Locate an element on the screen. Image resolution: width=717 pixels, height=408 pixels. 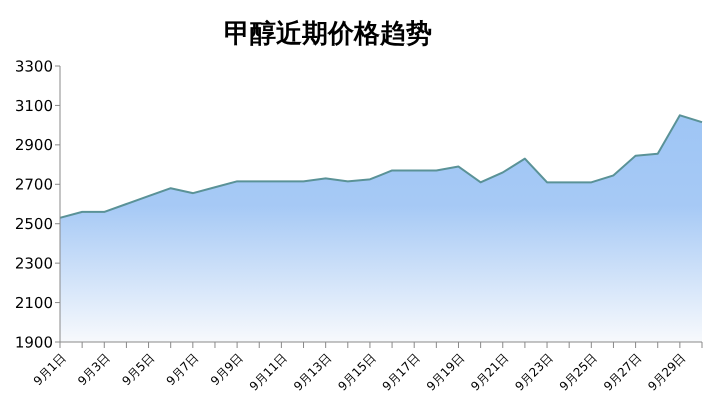
y-tick-label: 3300 is located at coordinates (33, 66).